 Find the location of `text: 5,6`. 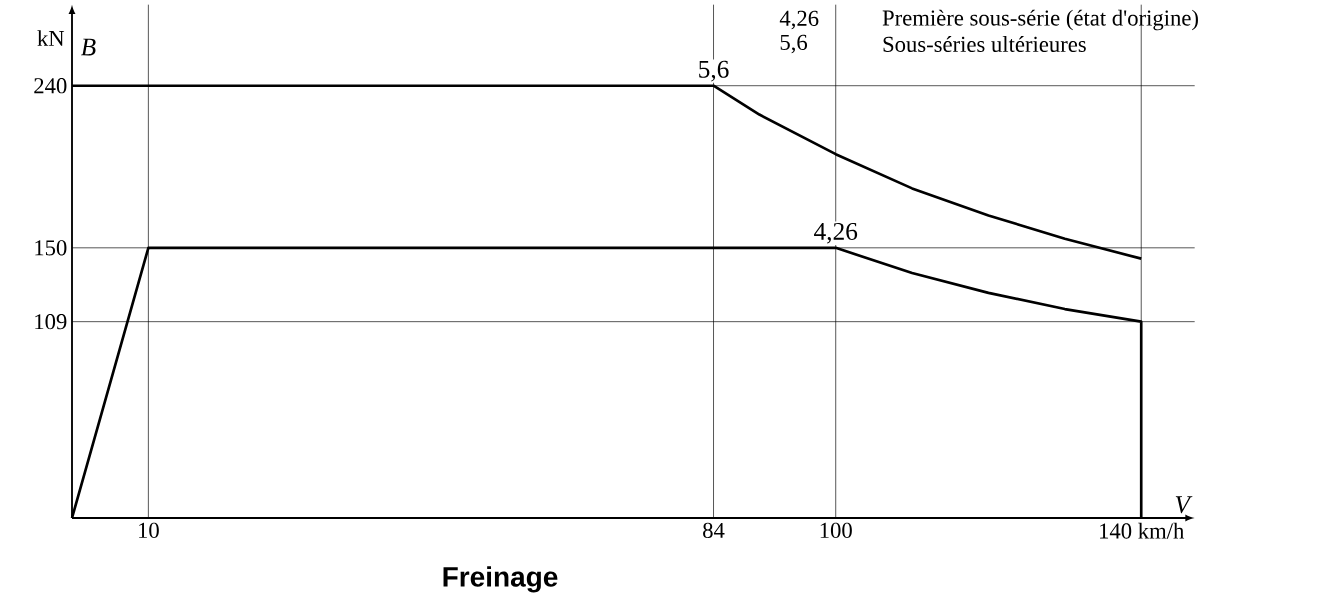

text: 5,6 is located at coordinates (794, 44).